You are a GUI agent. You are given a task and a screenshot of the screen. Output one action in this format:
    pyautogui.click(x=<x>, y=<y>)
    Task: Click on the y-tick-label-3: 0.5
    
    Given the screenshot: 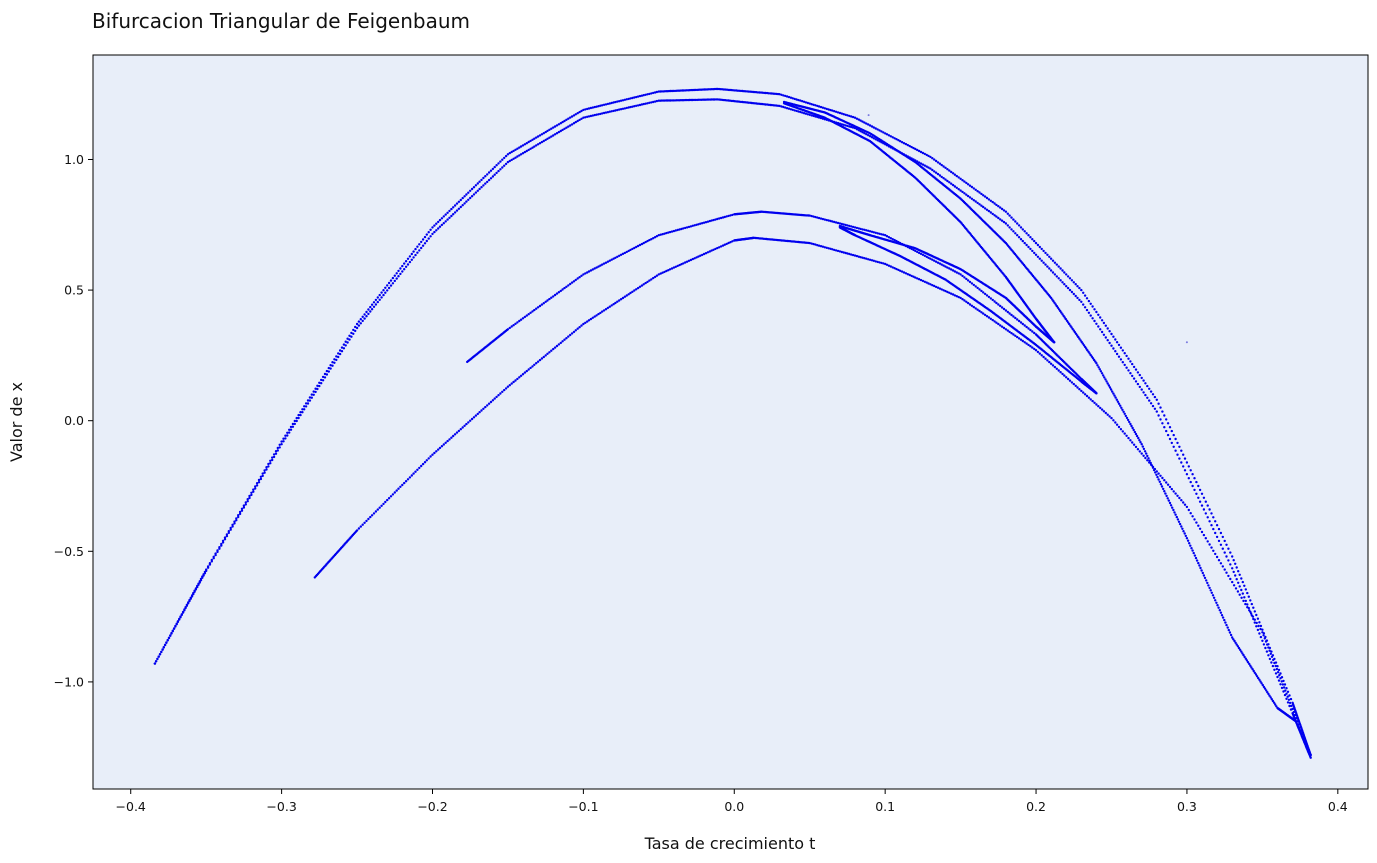 What is the action you would take?
    pyautogui.click(x=74, y=290)
    